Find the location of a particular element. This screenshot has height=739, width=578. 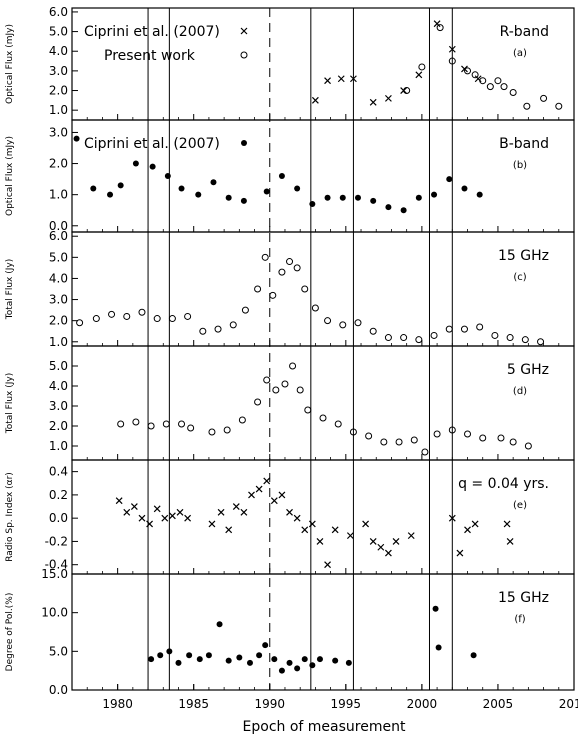

panel-frame is located at coordinates (323, 632).